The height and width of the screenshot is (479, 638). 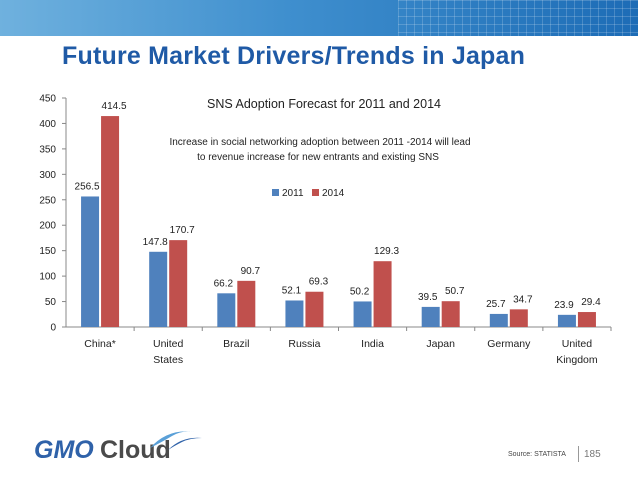 What do you see at coordinates (386, 251) in the screenshot?
I see `data-label-2014-4: 129.3` at bounding box center [386, 251].